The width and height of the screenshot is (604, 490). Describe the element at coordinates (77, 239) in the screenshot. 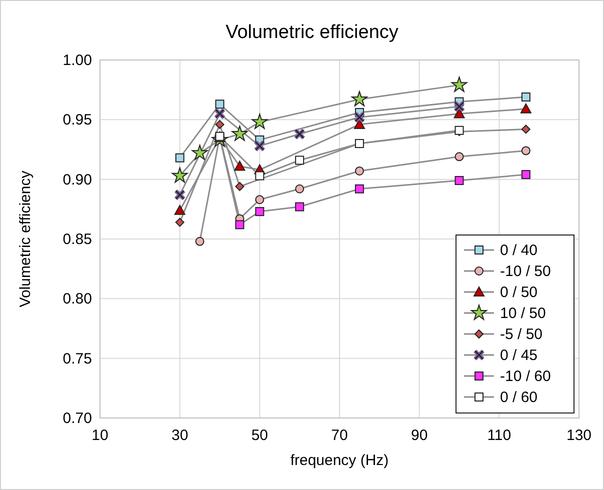

I see `y-tick-label: 0.85` at that location.